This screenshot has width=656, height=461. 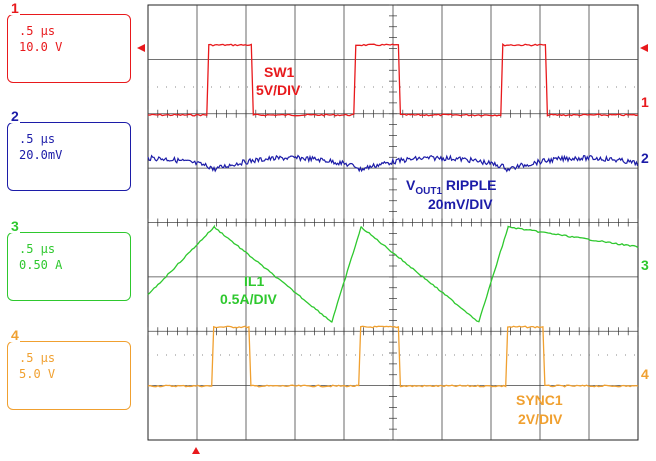 What do you see at coordinates (539, 400) in the screenshot?
I see `sync1-label: SYNC1` at bounding box center [539, 400].